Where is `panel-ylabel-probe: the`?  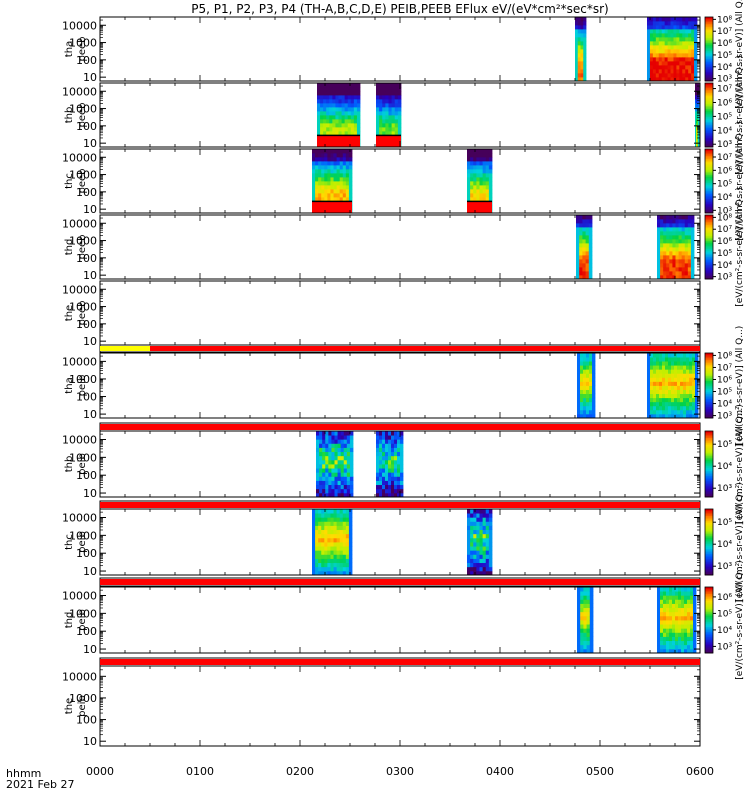
panel-ylabel-probe: the is located at coordinates (69, 313).